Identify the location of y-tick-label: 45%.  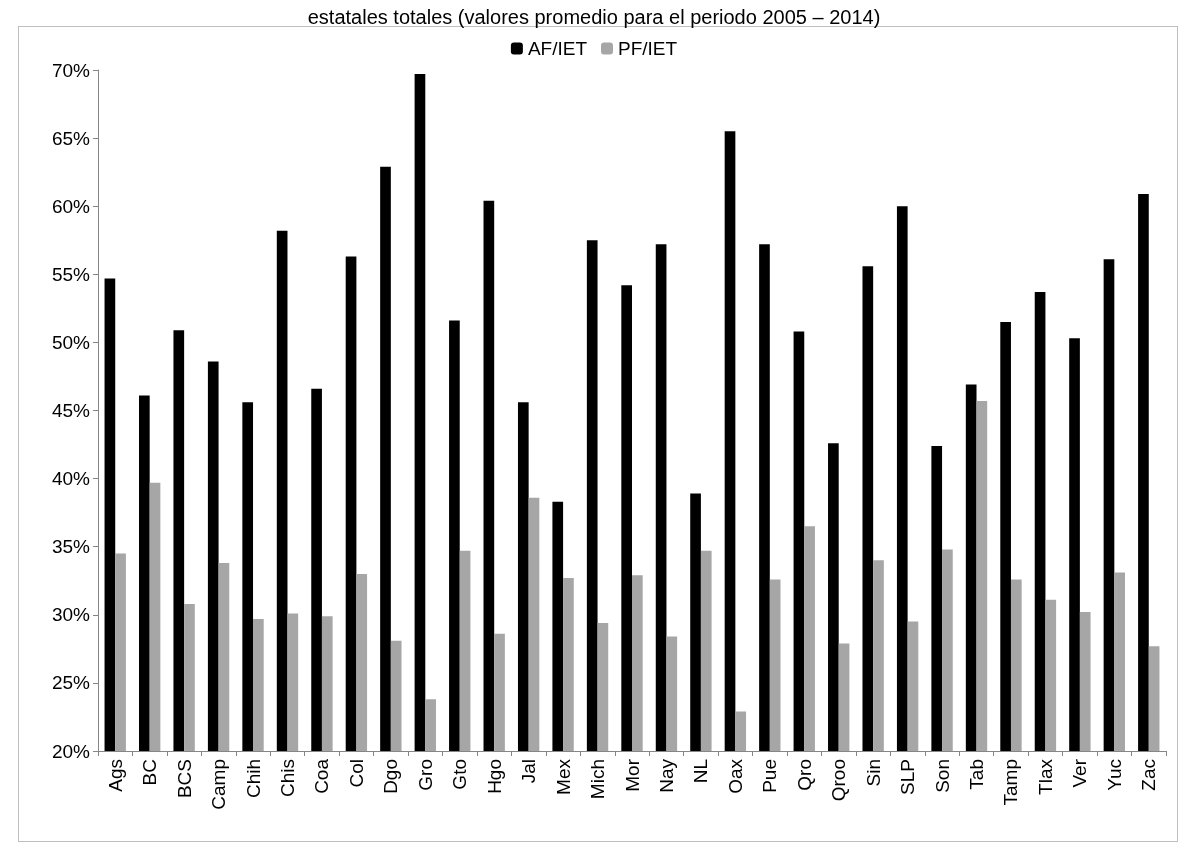
(71, 410).